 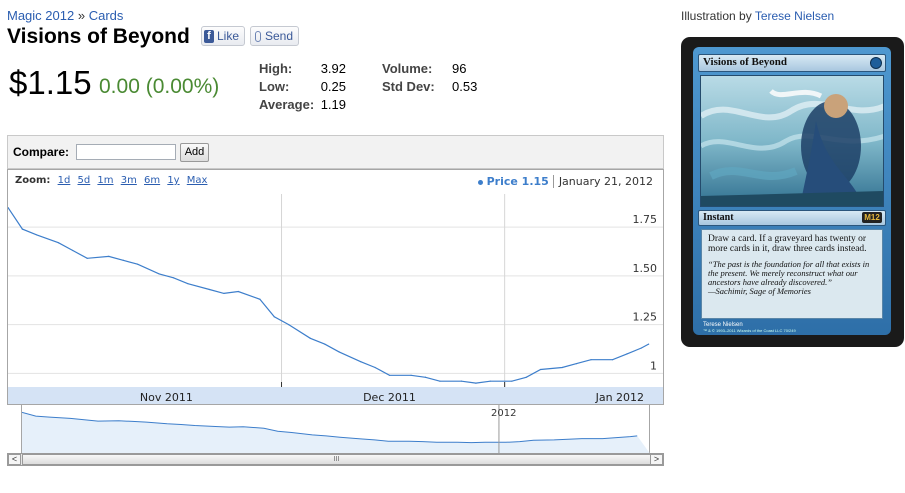 What do you see at coordinates (106, 15) in the screenshot?
I see `breadcrumb-section-link: Cards` at bounding box center [106, 15].